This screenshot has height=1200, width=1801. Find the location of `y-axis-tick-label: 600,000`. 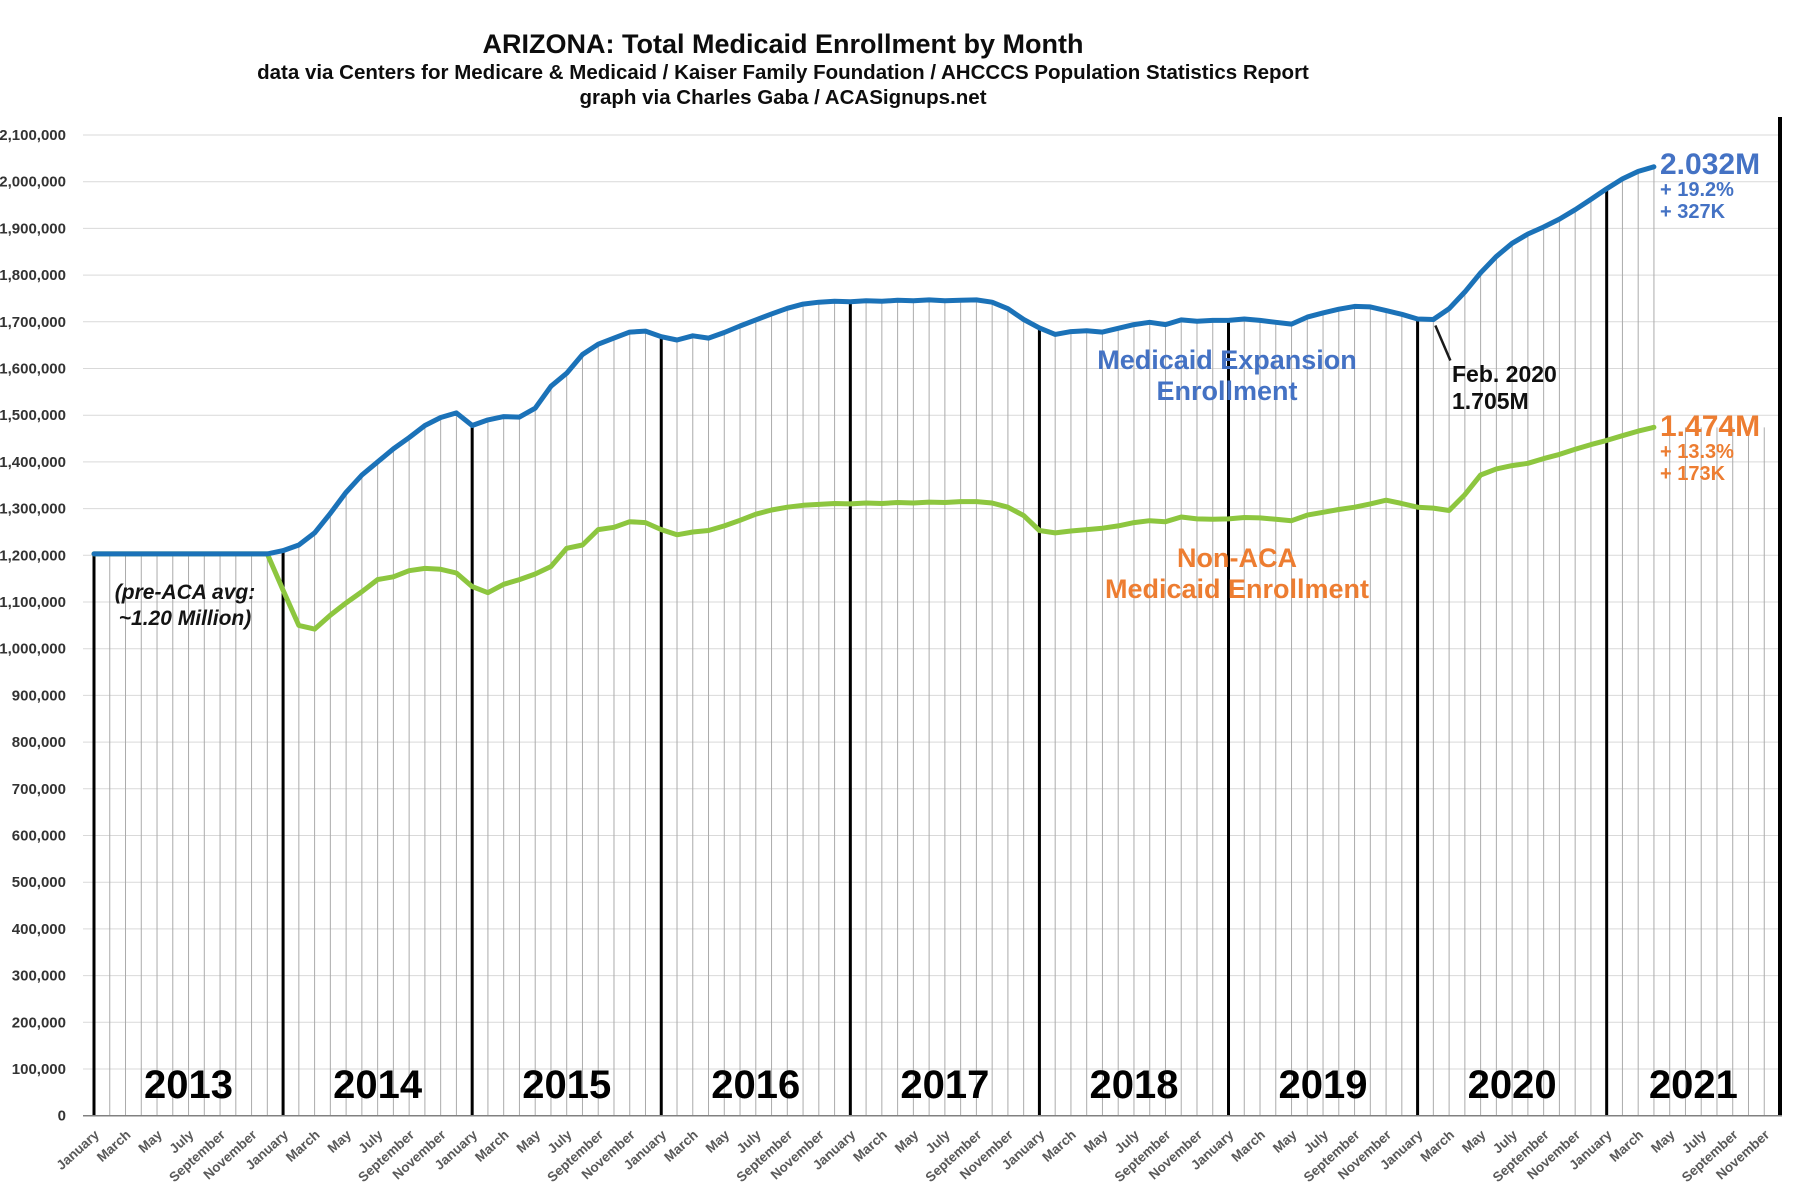

y-axis-tick-label: 600,000 is located at coordinates (39, 836).